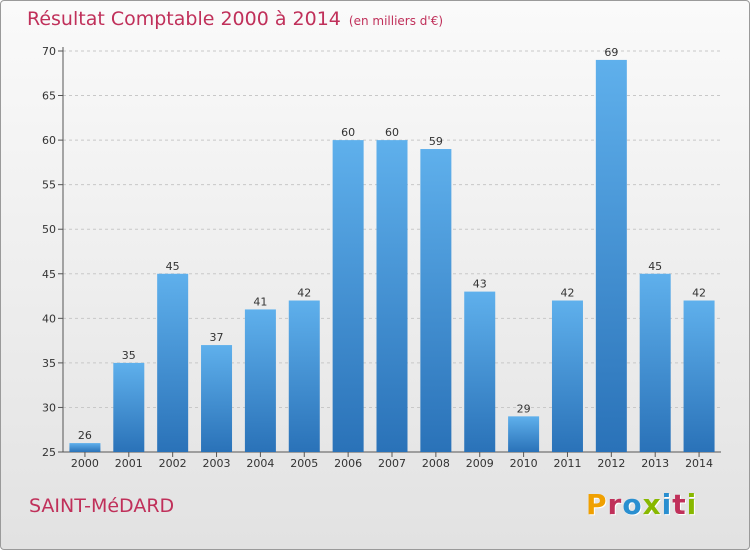 The width and height of the screenshot is (750, 550). Describe the element at coordinates (129, 355) in the screenshot. I see `data-label-2001: 35` at that location.